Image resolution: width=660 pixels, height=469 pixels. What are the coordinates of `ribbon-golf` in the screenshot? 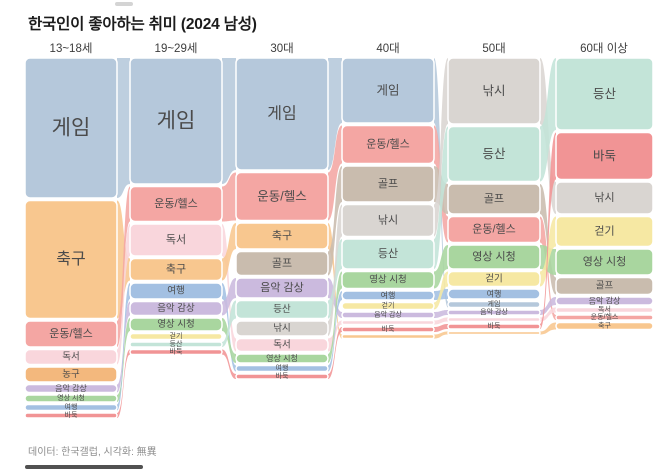 It's located at (335, 221).